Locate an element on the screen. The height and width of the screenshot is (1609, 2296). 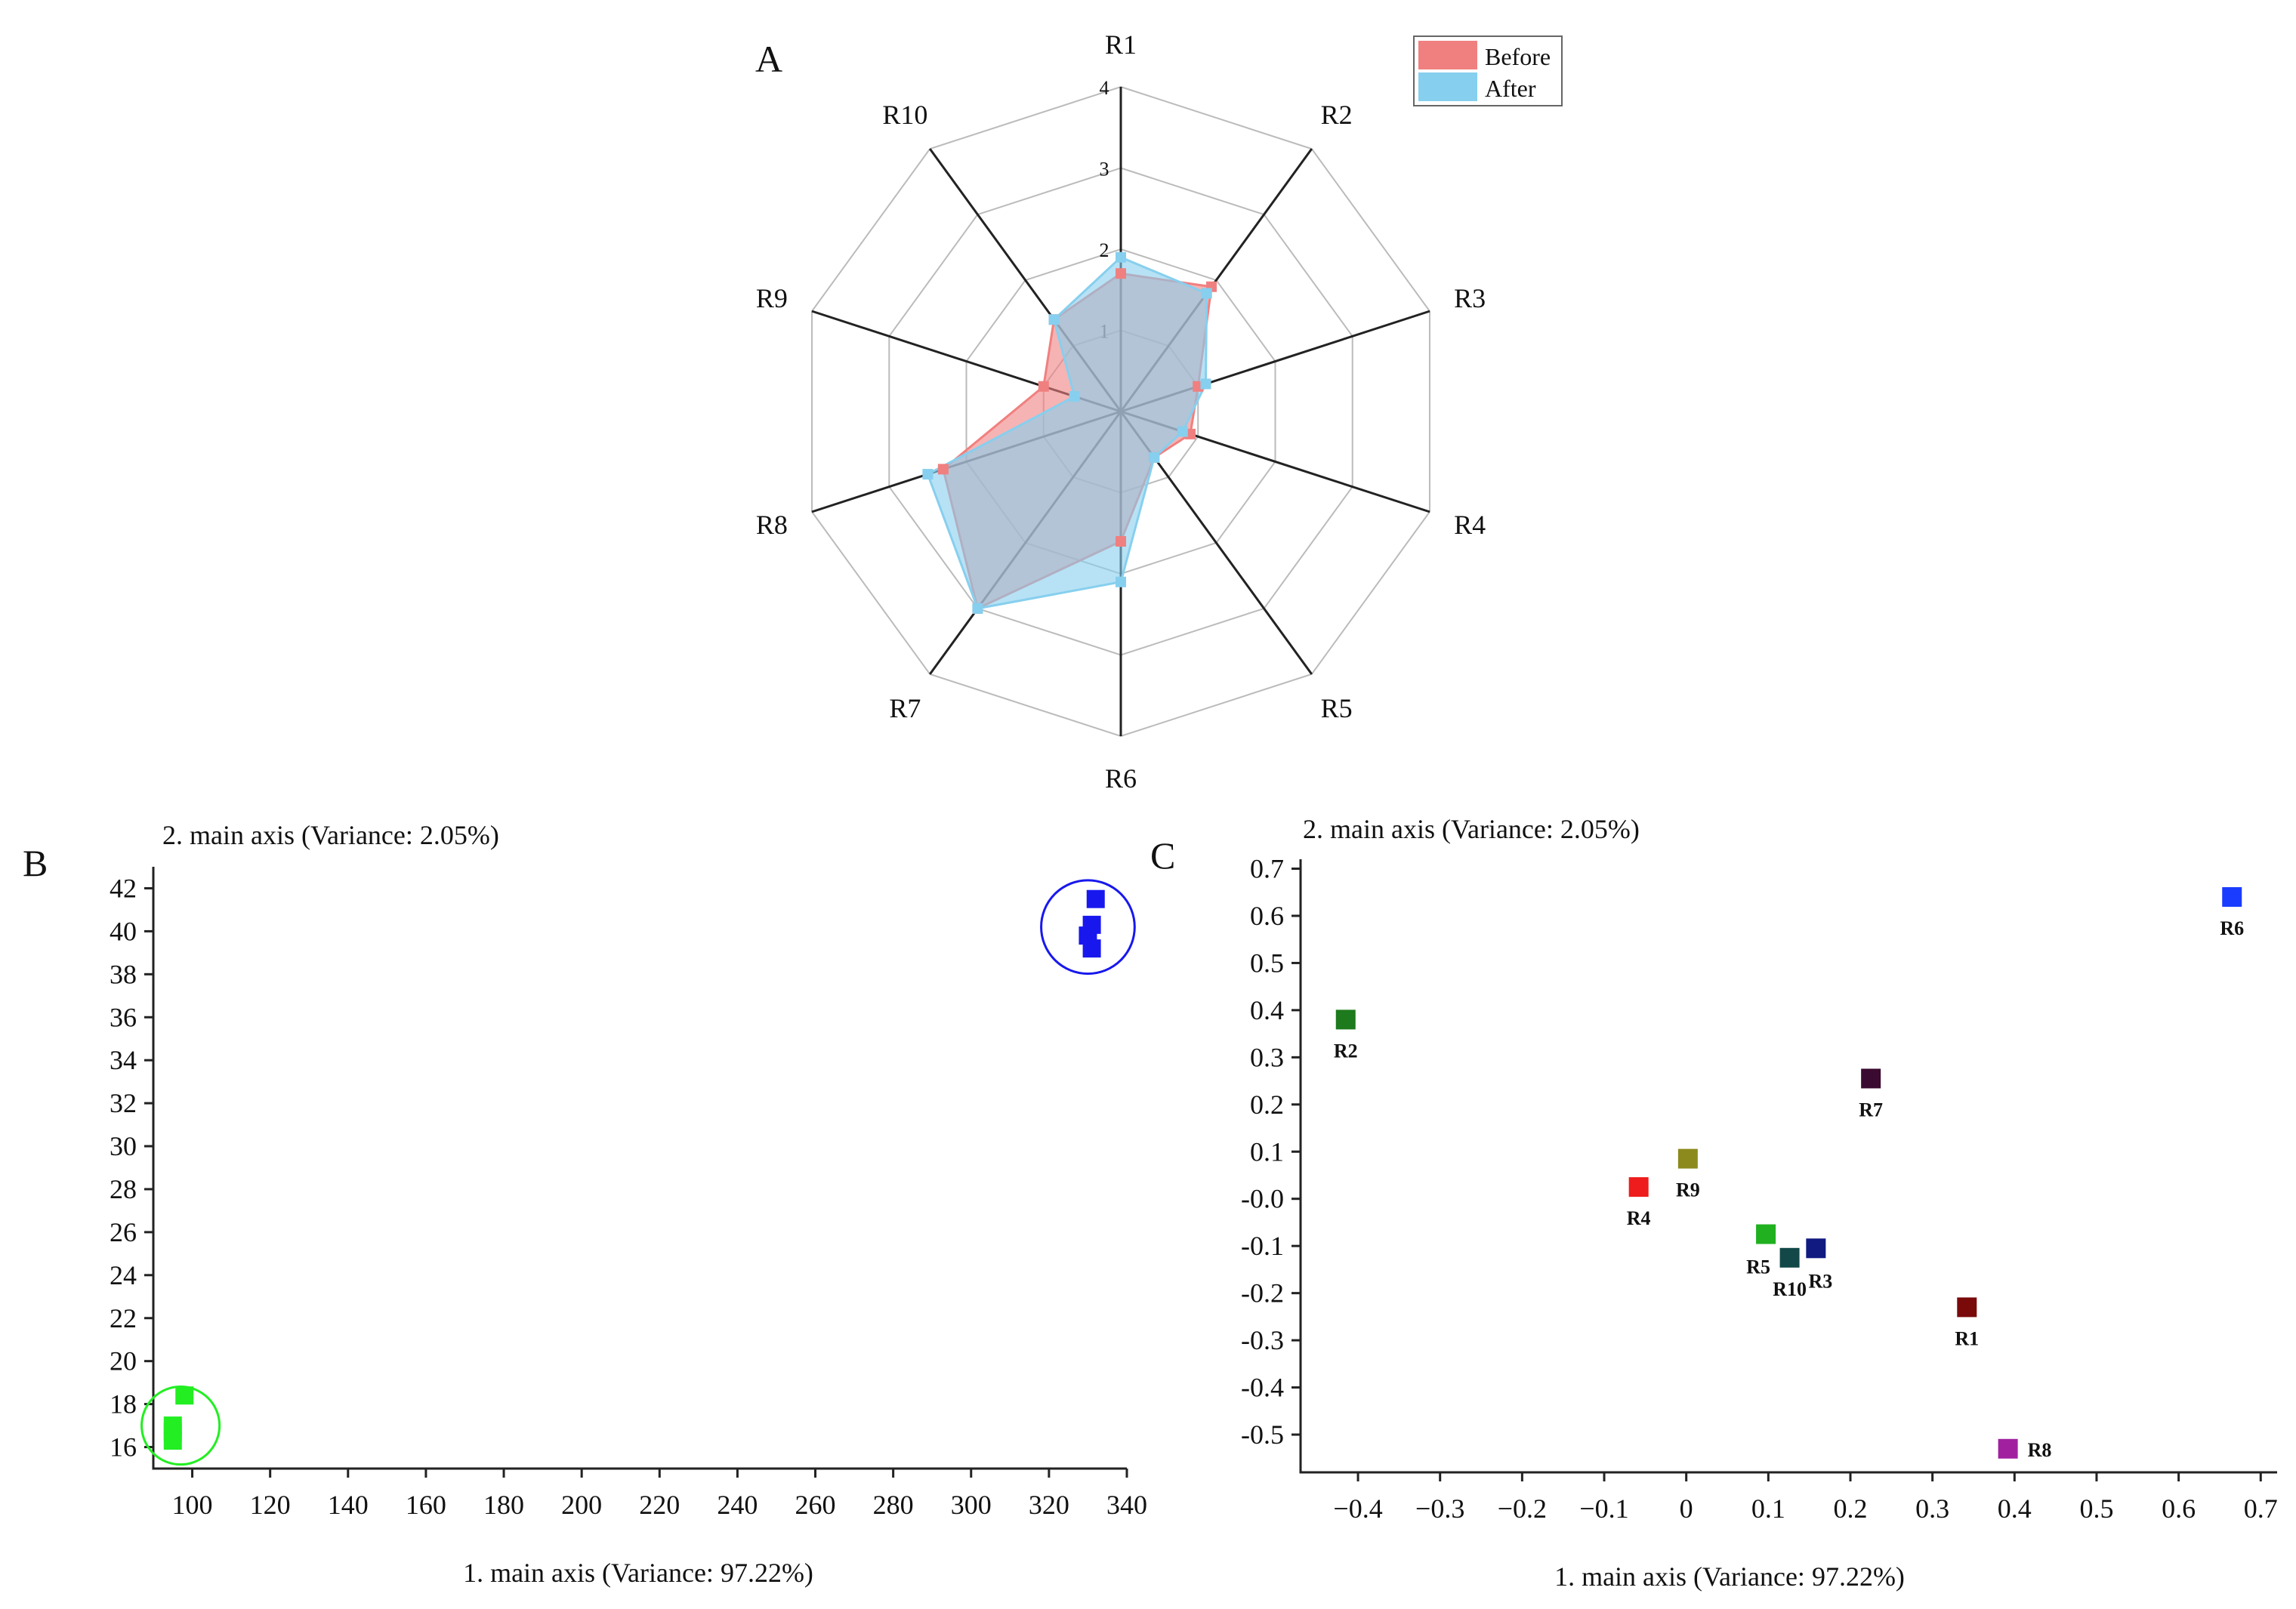
c-point-r1 is located at coordinates (1967, 1307).